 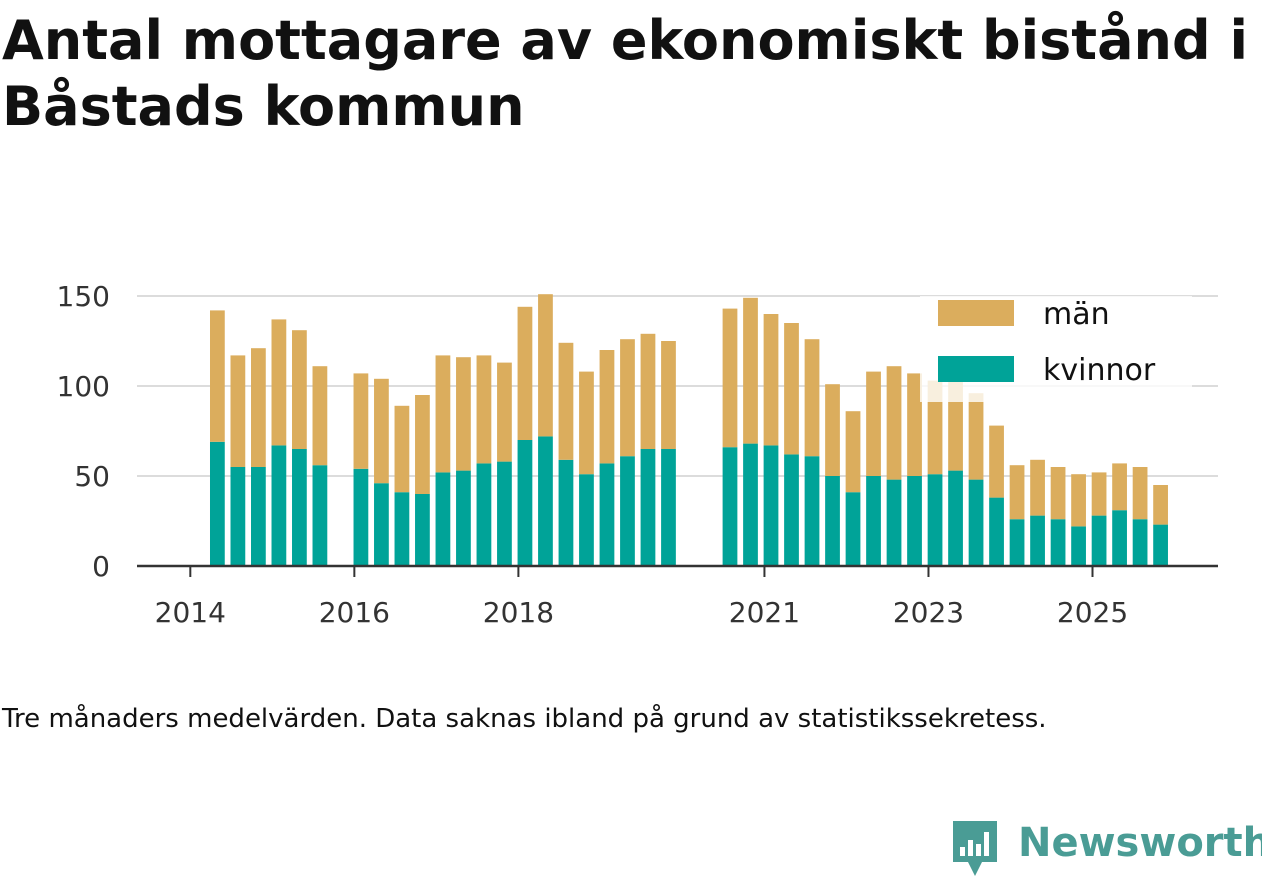 I want to click on x-tick-label: 2014, so click(x=190, y=612).